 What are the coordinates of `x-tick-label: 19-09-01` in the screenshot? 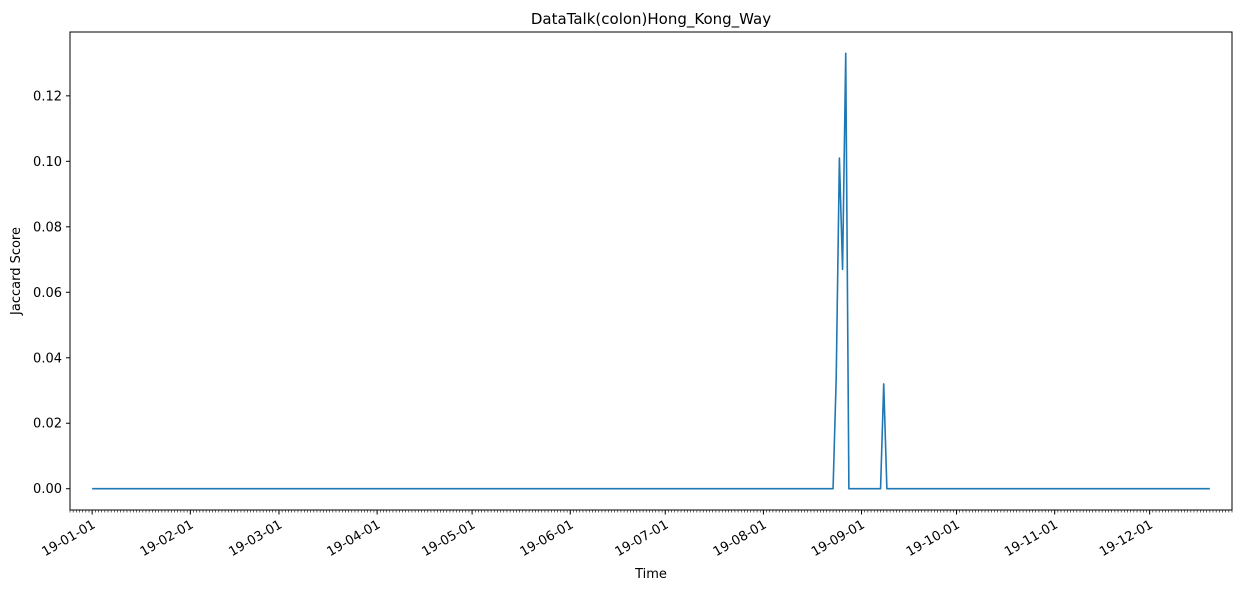 It's located at (838, 538).